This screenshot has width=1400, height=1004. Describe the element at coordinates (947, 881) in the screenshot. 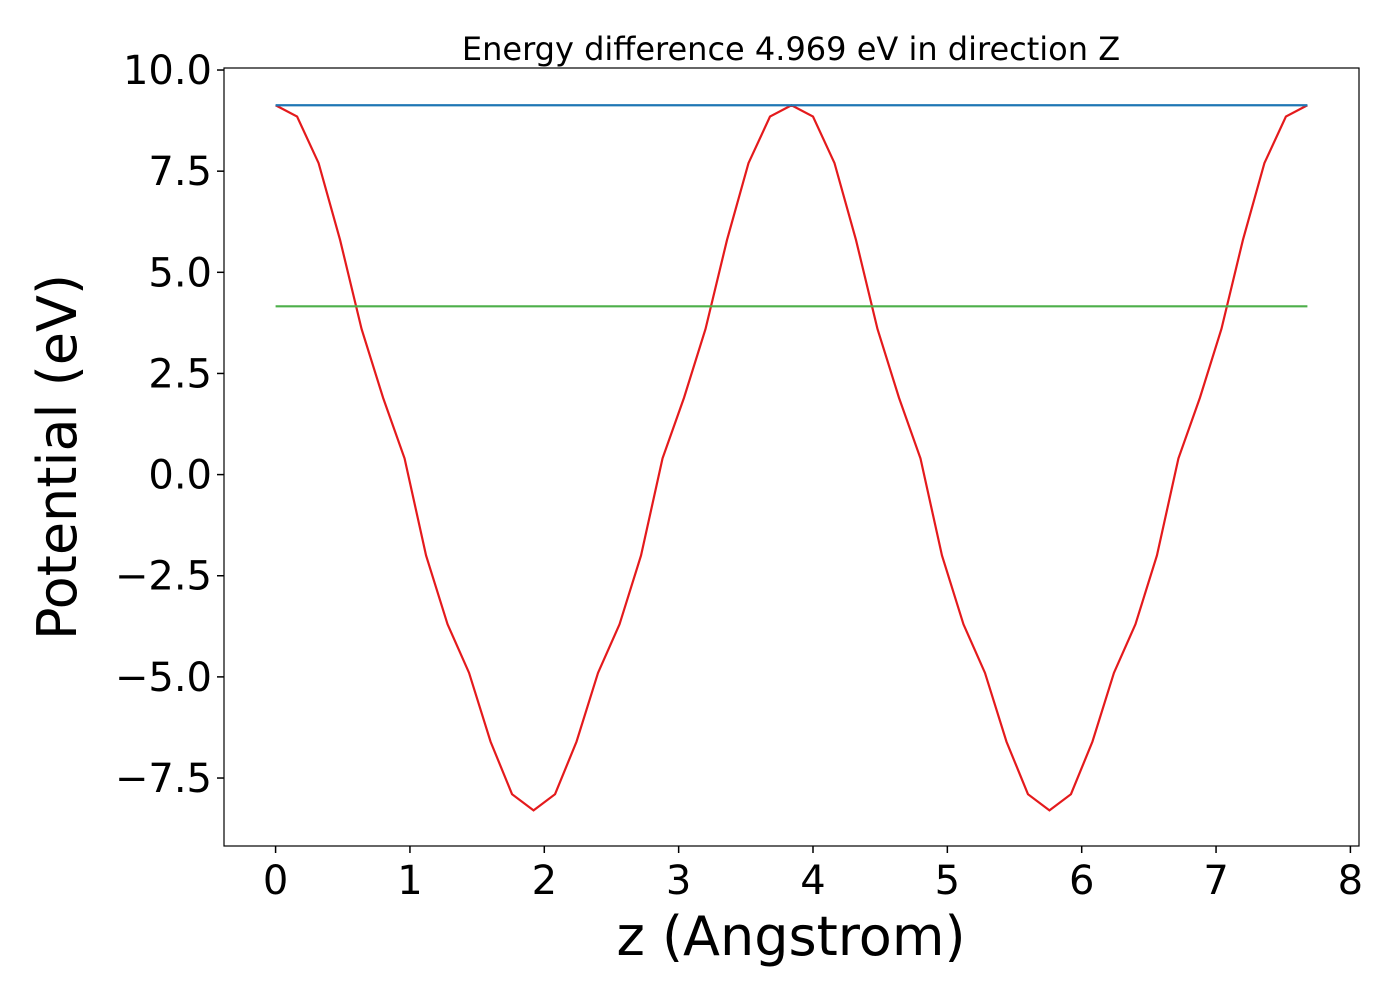

I see `x-tick-label: 5` at that location.